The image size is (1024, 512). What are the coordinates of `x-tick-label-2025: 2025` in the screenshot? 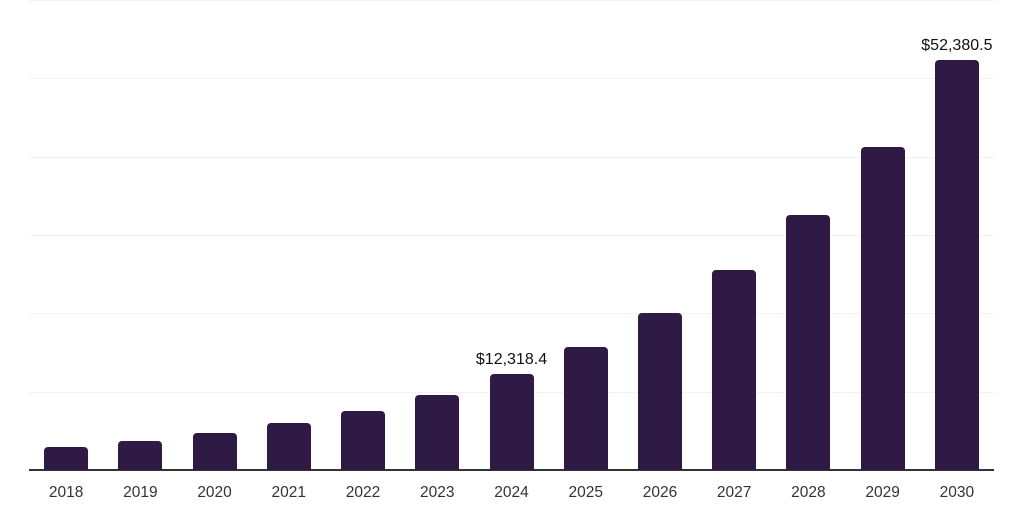 It's located at (585, 492).